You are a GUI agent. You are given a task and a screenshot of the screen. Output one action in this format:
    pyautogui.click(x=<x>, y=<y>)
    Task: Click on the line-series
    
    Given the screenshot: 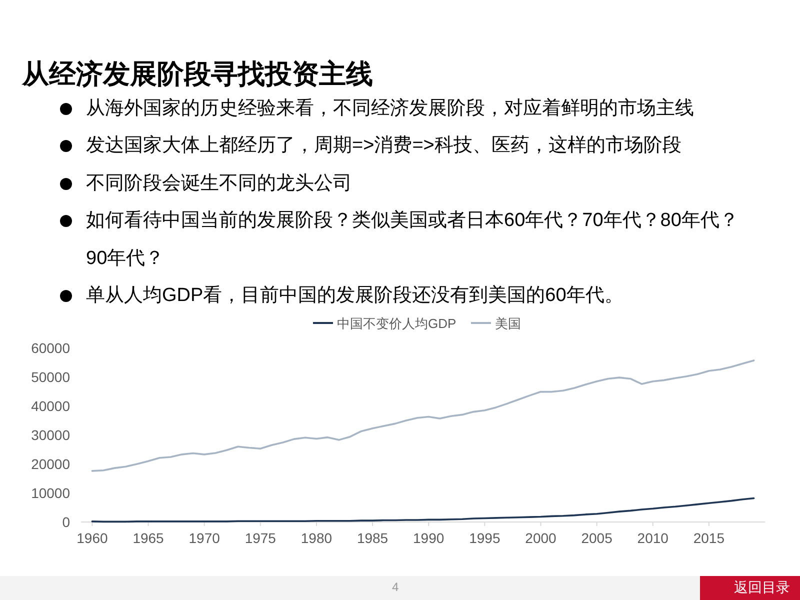 What is the action you would take?
    pyautogui.click(x=423, y=510)
    